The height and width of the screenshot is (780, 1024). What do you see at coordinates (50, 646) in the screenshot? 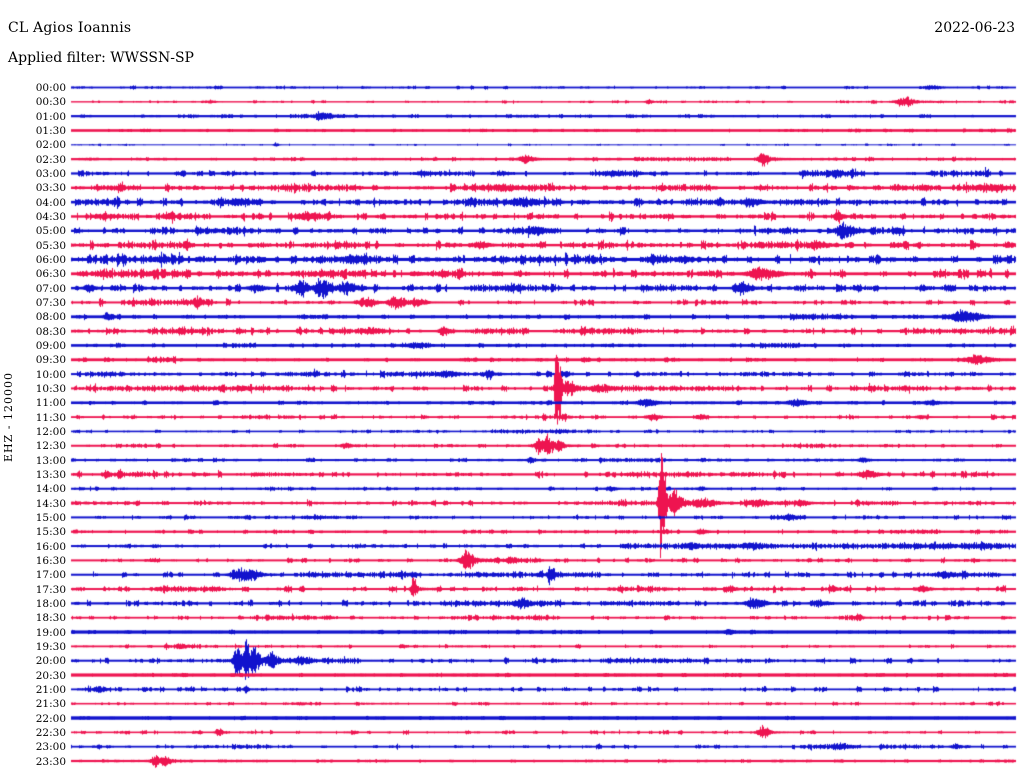
I see `time-label: 19:30` at bounding box center [50, 646].